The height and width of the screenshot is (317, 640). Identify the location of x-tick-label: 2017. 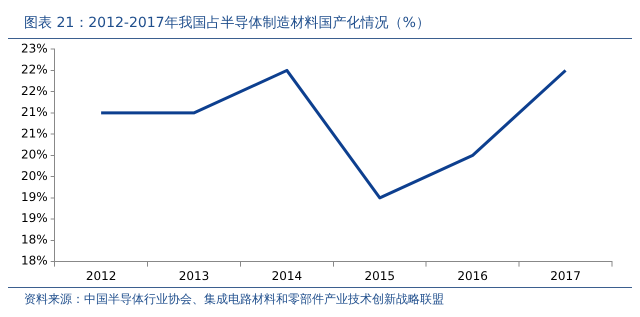
(565, 275).